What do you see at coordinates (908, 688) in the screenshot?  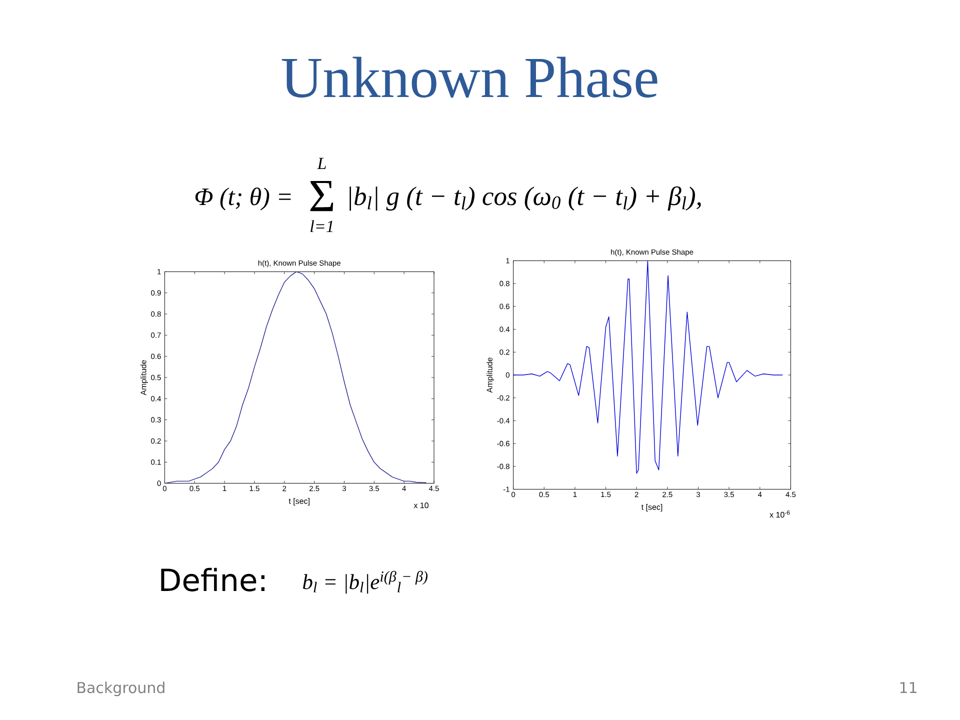 I see `text: 11` at bounding box center [908, 688].